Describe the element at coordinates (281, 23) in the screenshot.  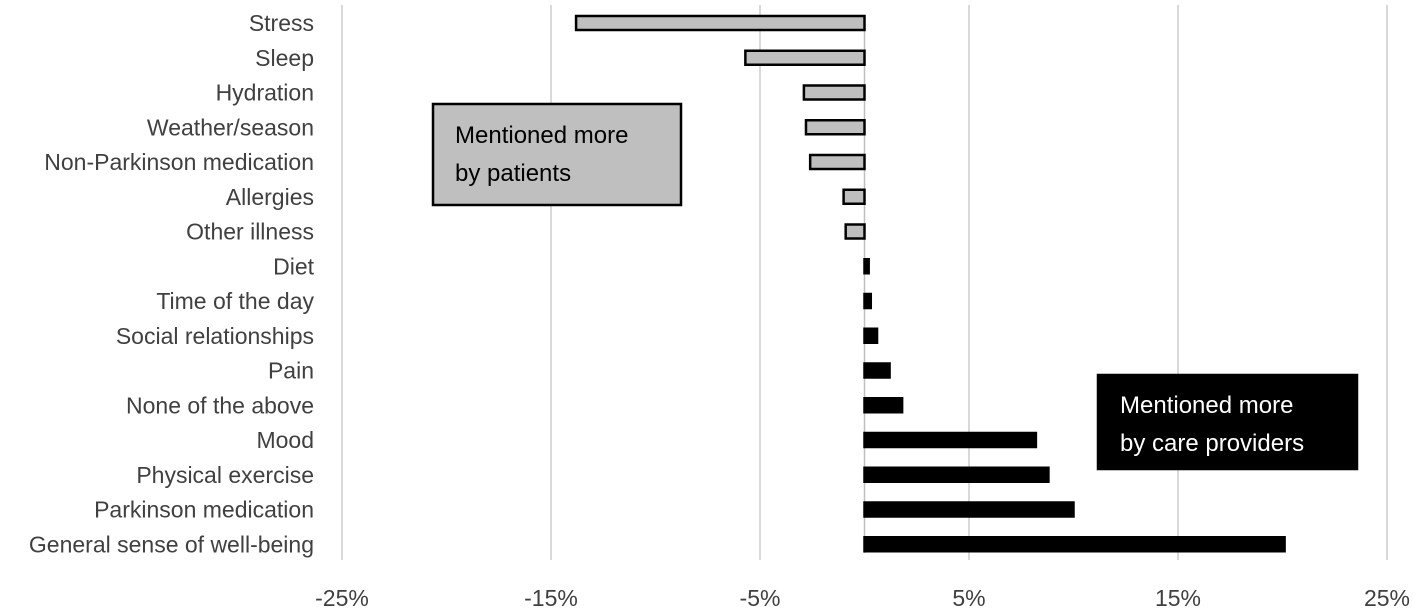
I see `category-label: Stress` at that location.